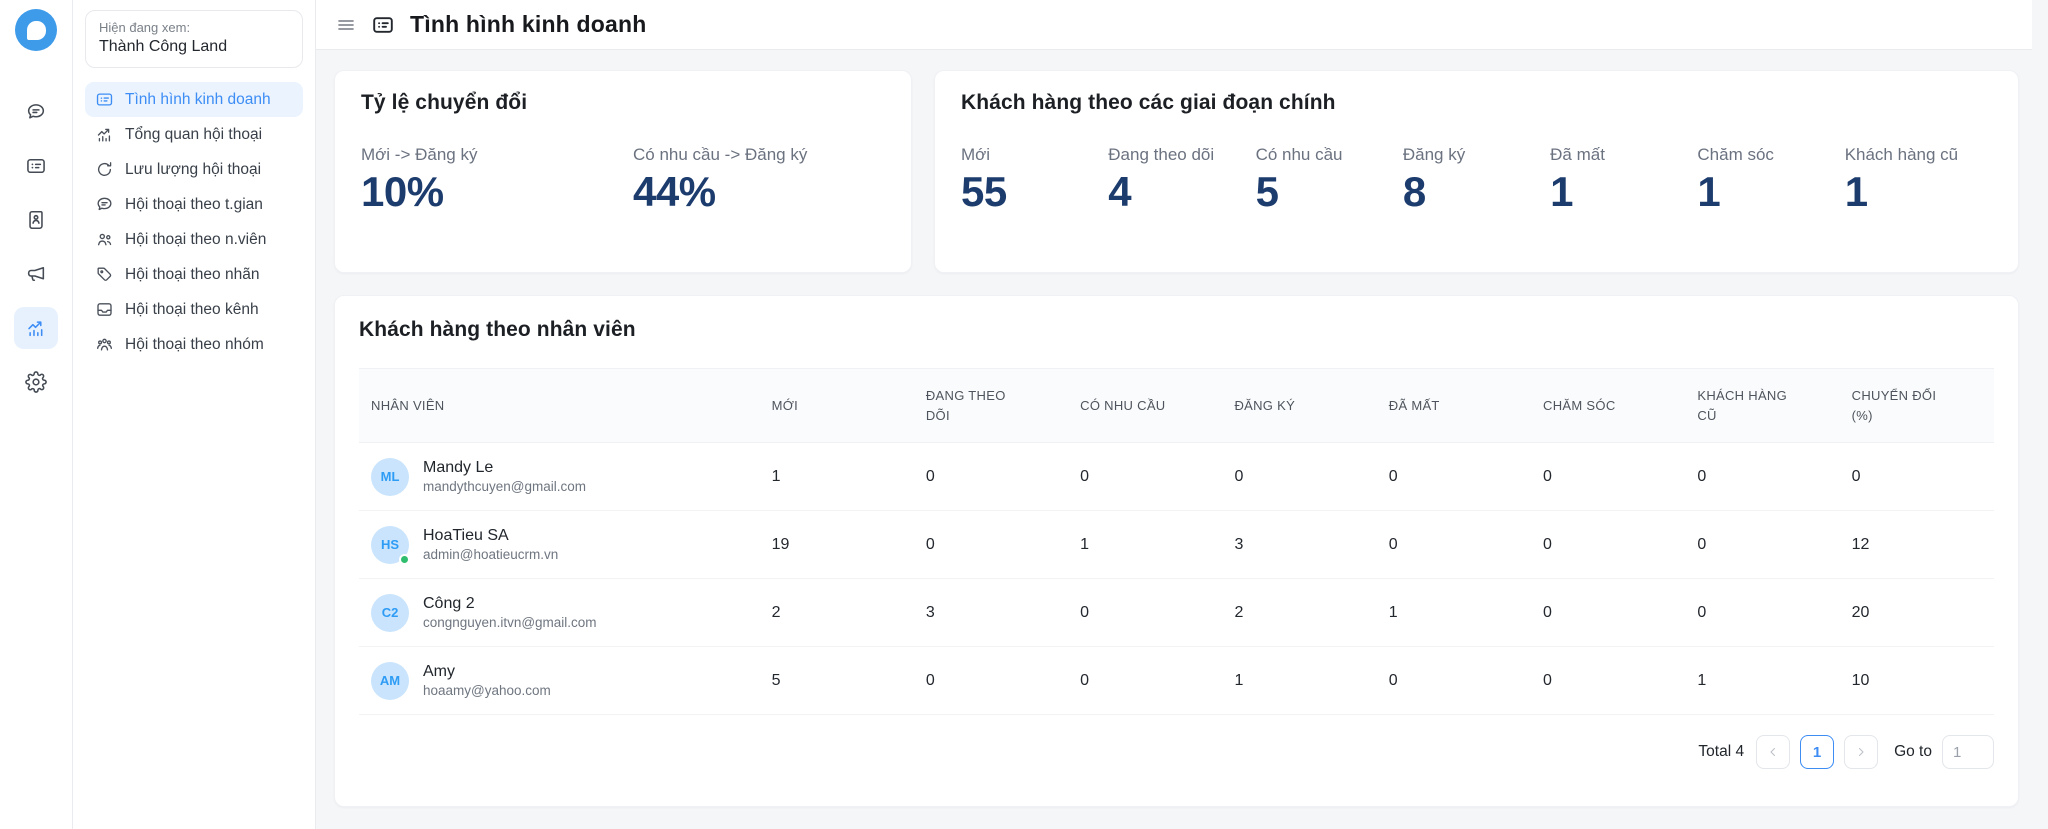  Describe the element at coordinates (444, 102) in the screenshot. I see `card-title: Tỷ lệ chuyển đổi` at that location.